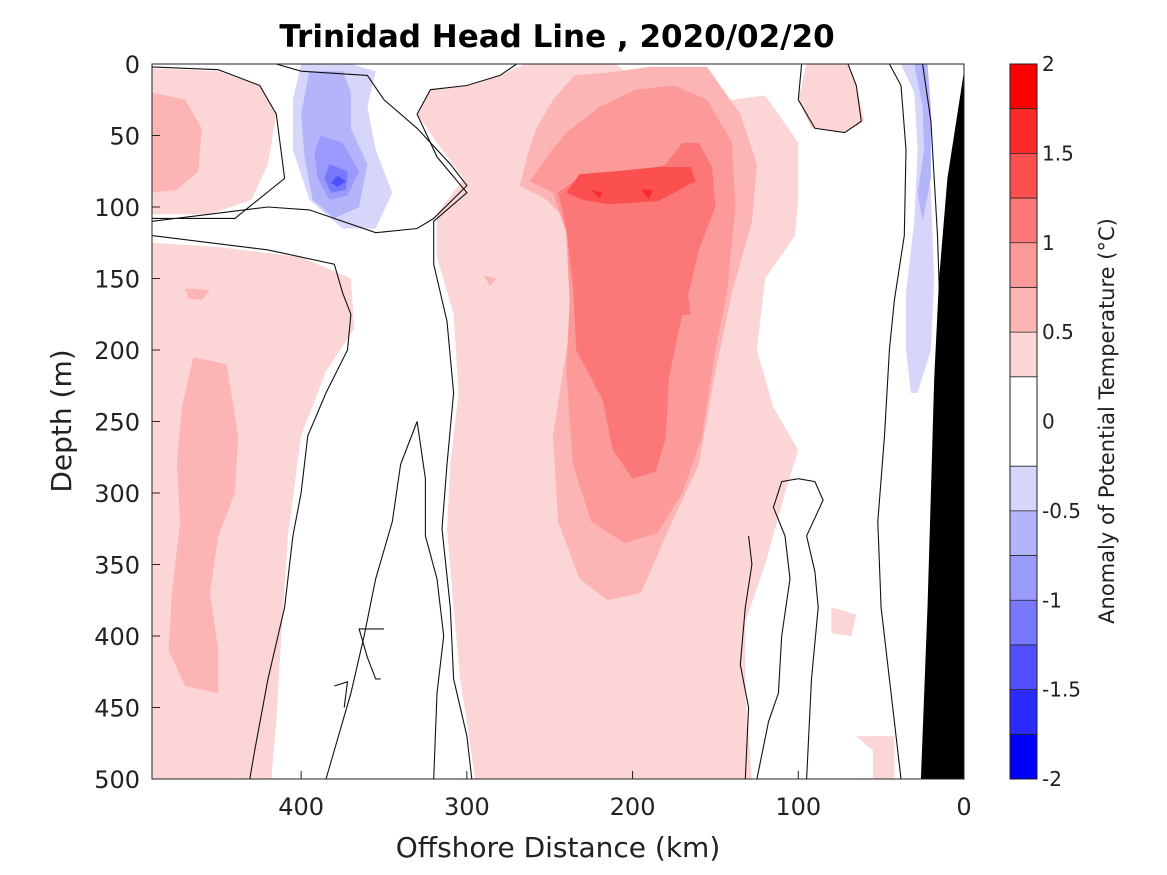  What do you see at coordinates (117, 637) in the screenshot?
I see `y-tick-label: 400` at bounding box center [117, 637].